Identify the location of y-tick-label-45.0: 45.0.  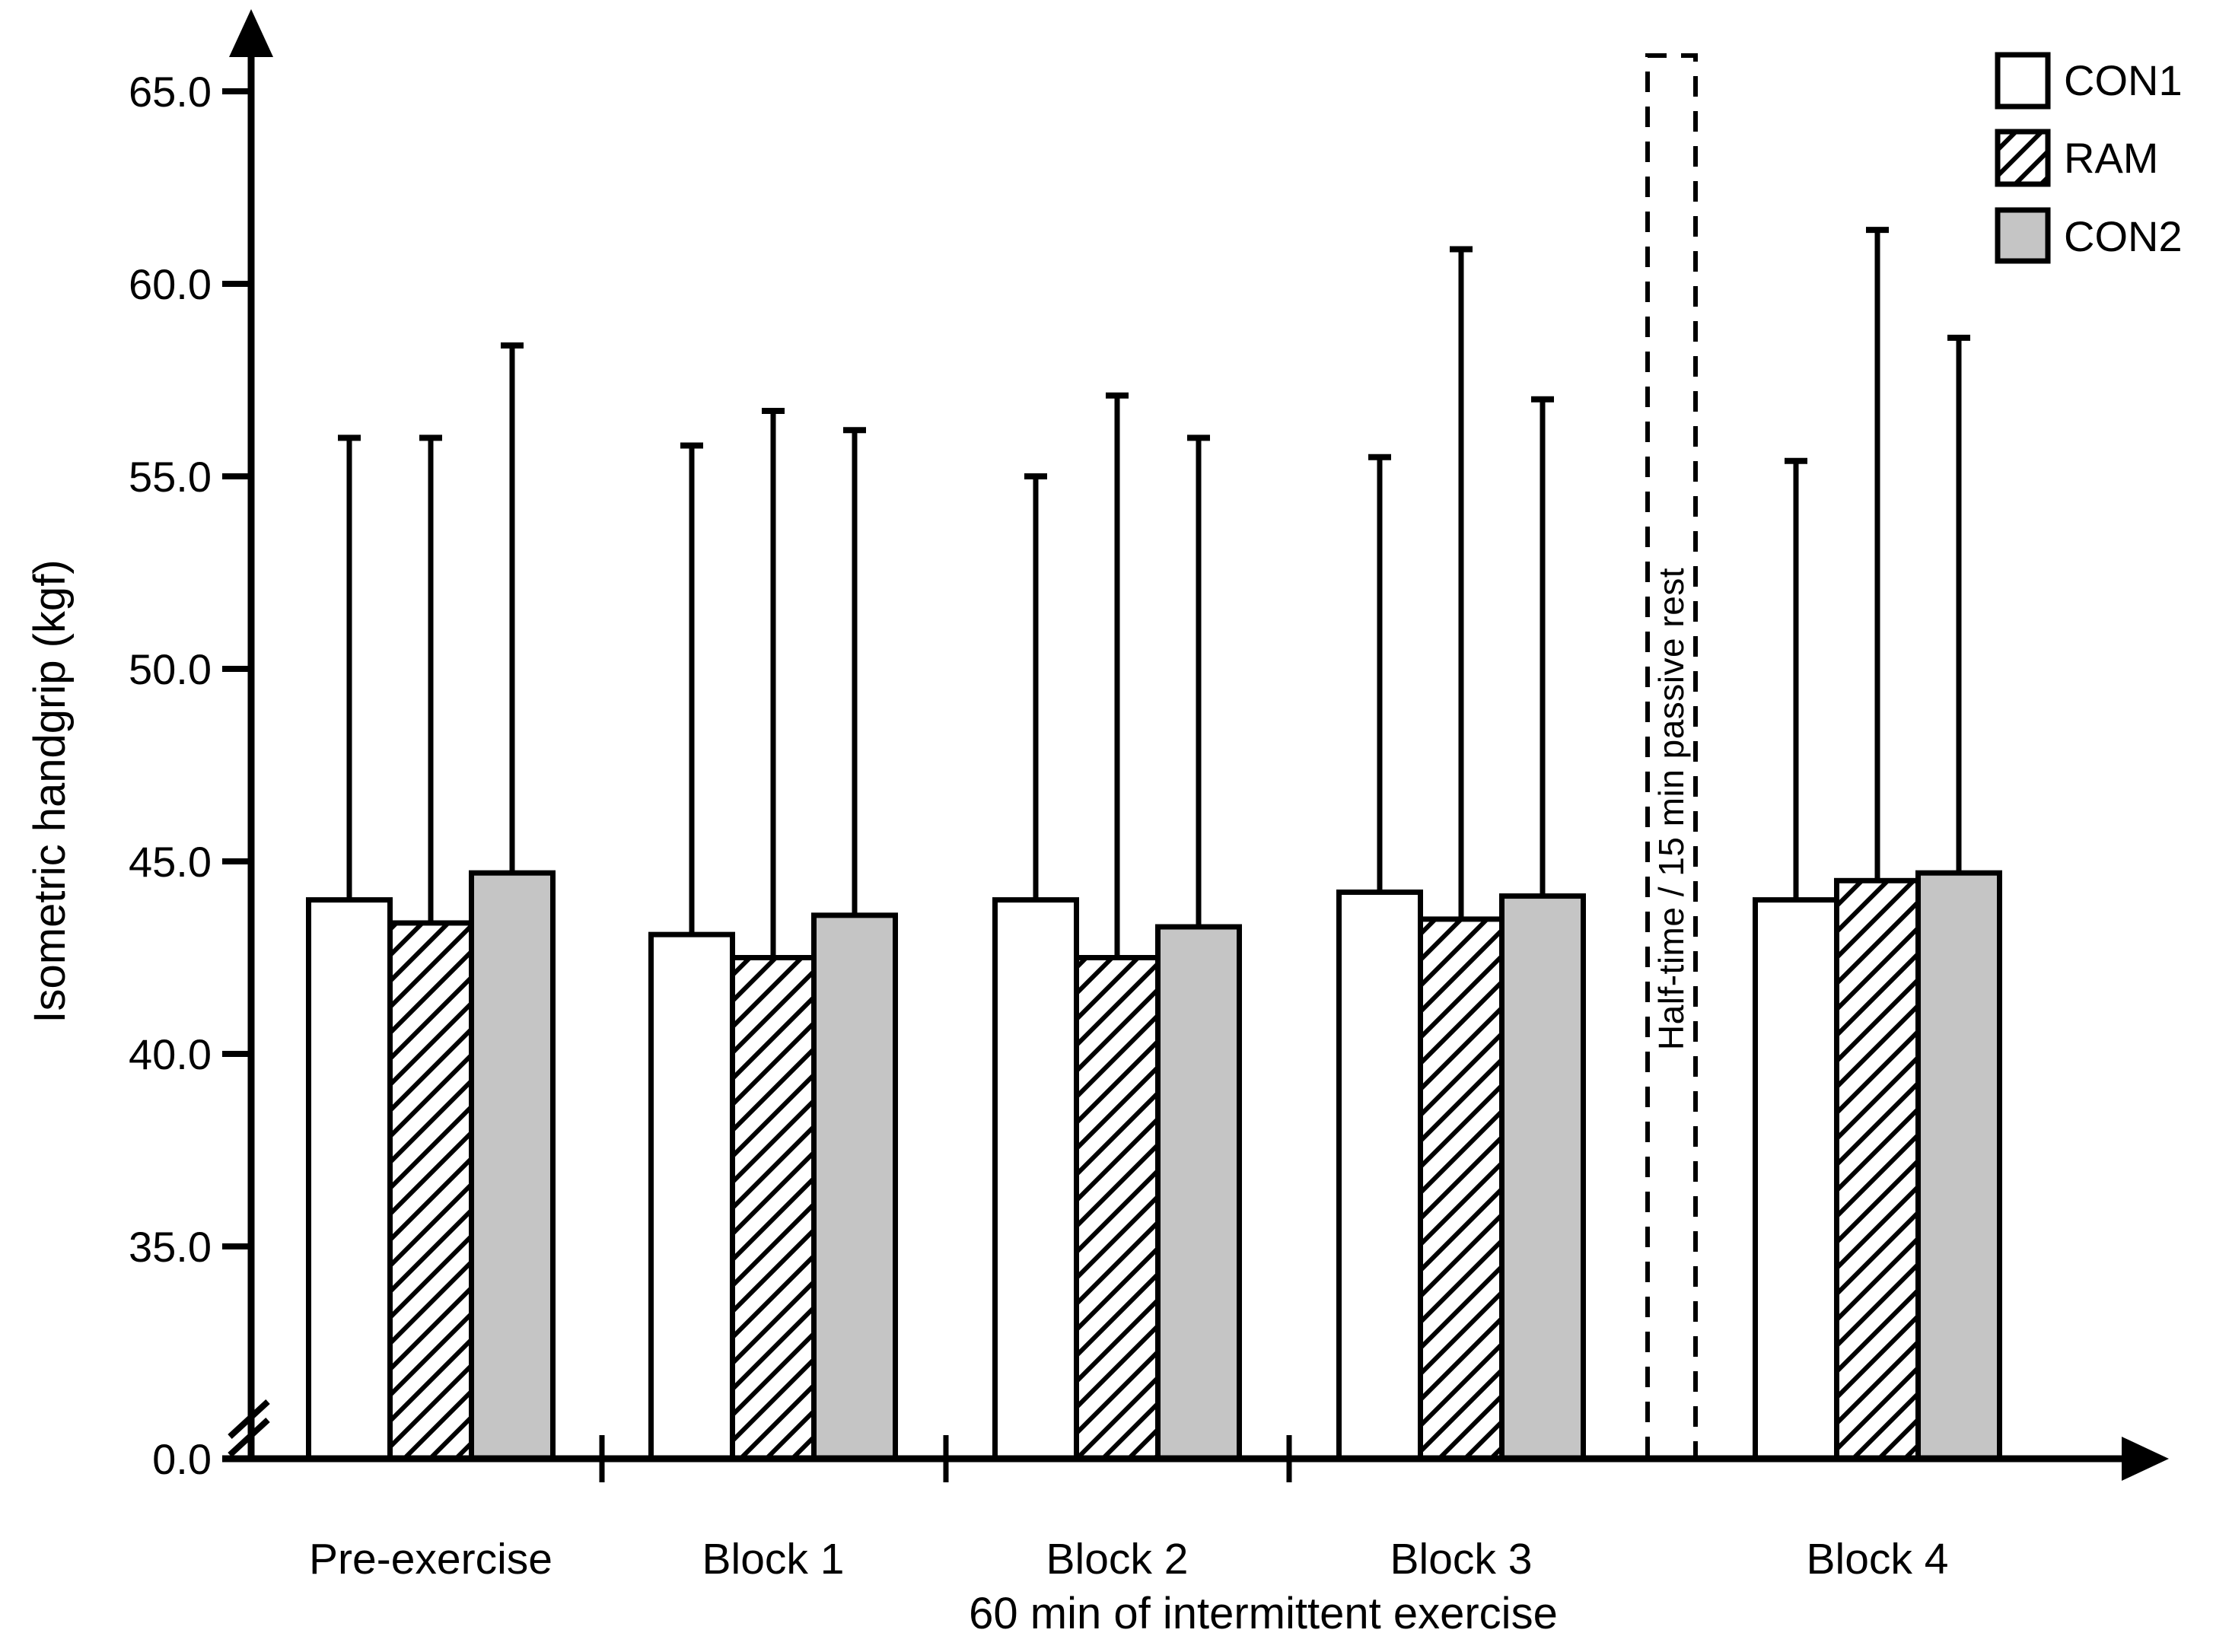
(171, 862).